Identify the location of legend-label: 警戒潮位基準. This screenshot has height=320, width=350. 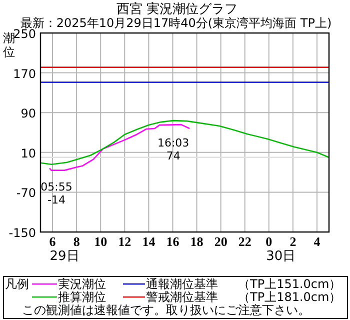
(182, 297).